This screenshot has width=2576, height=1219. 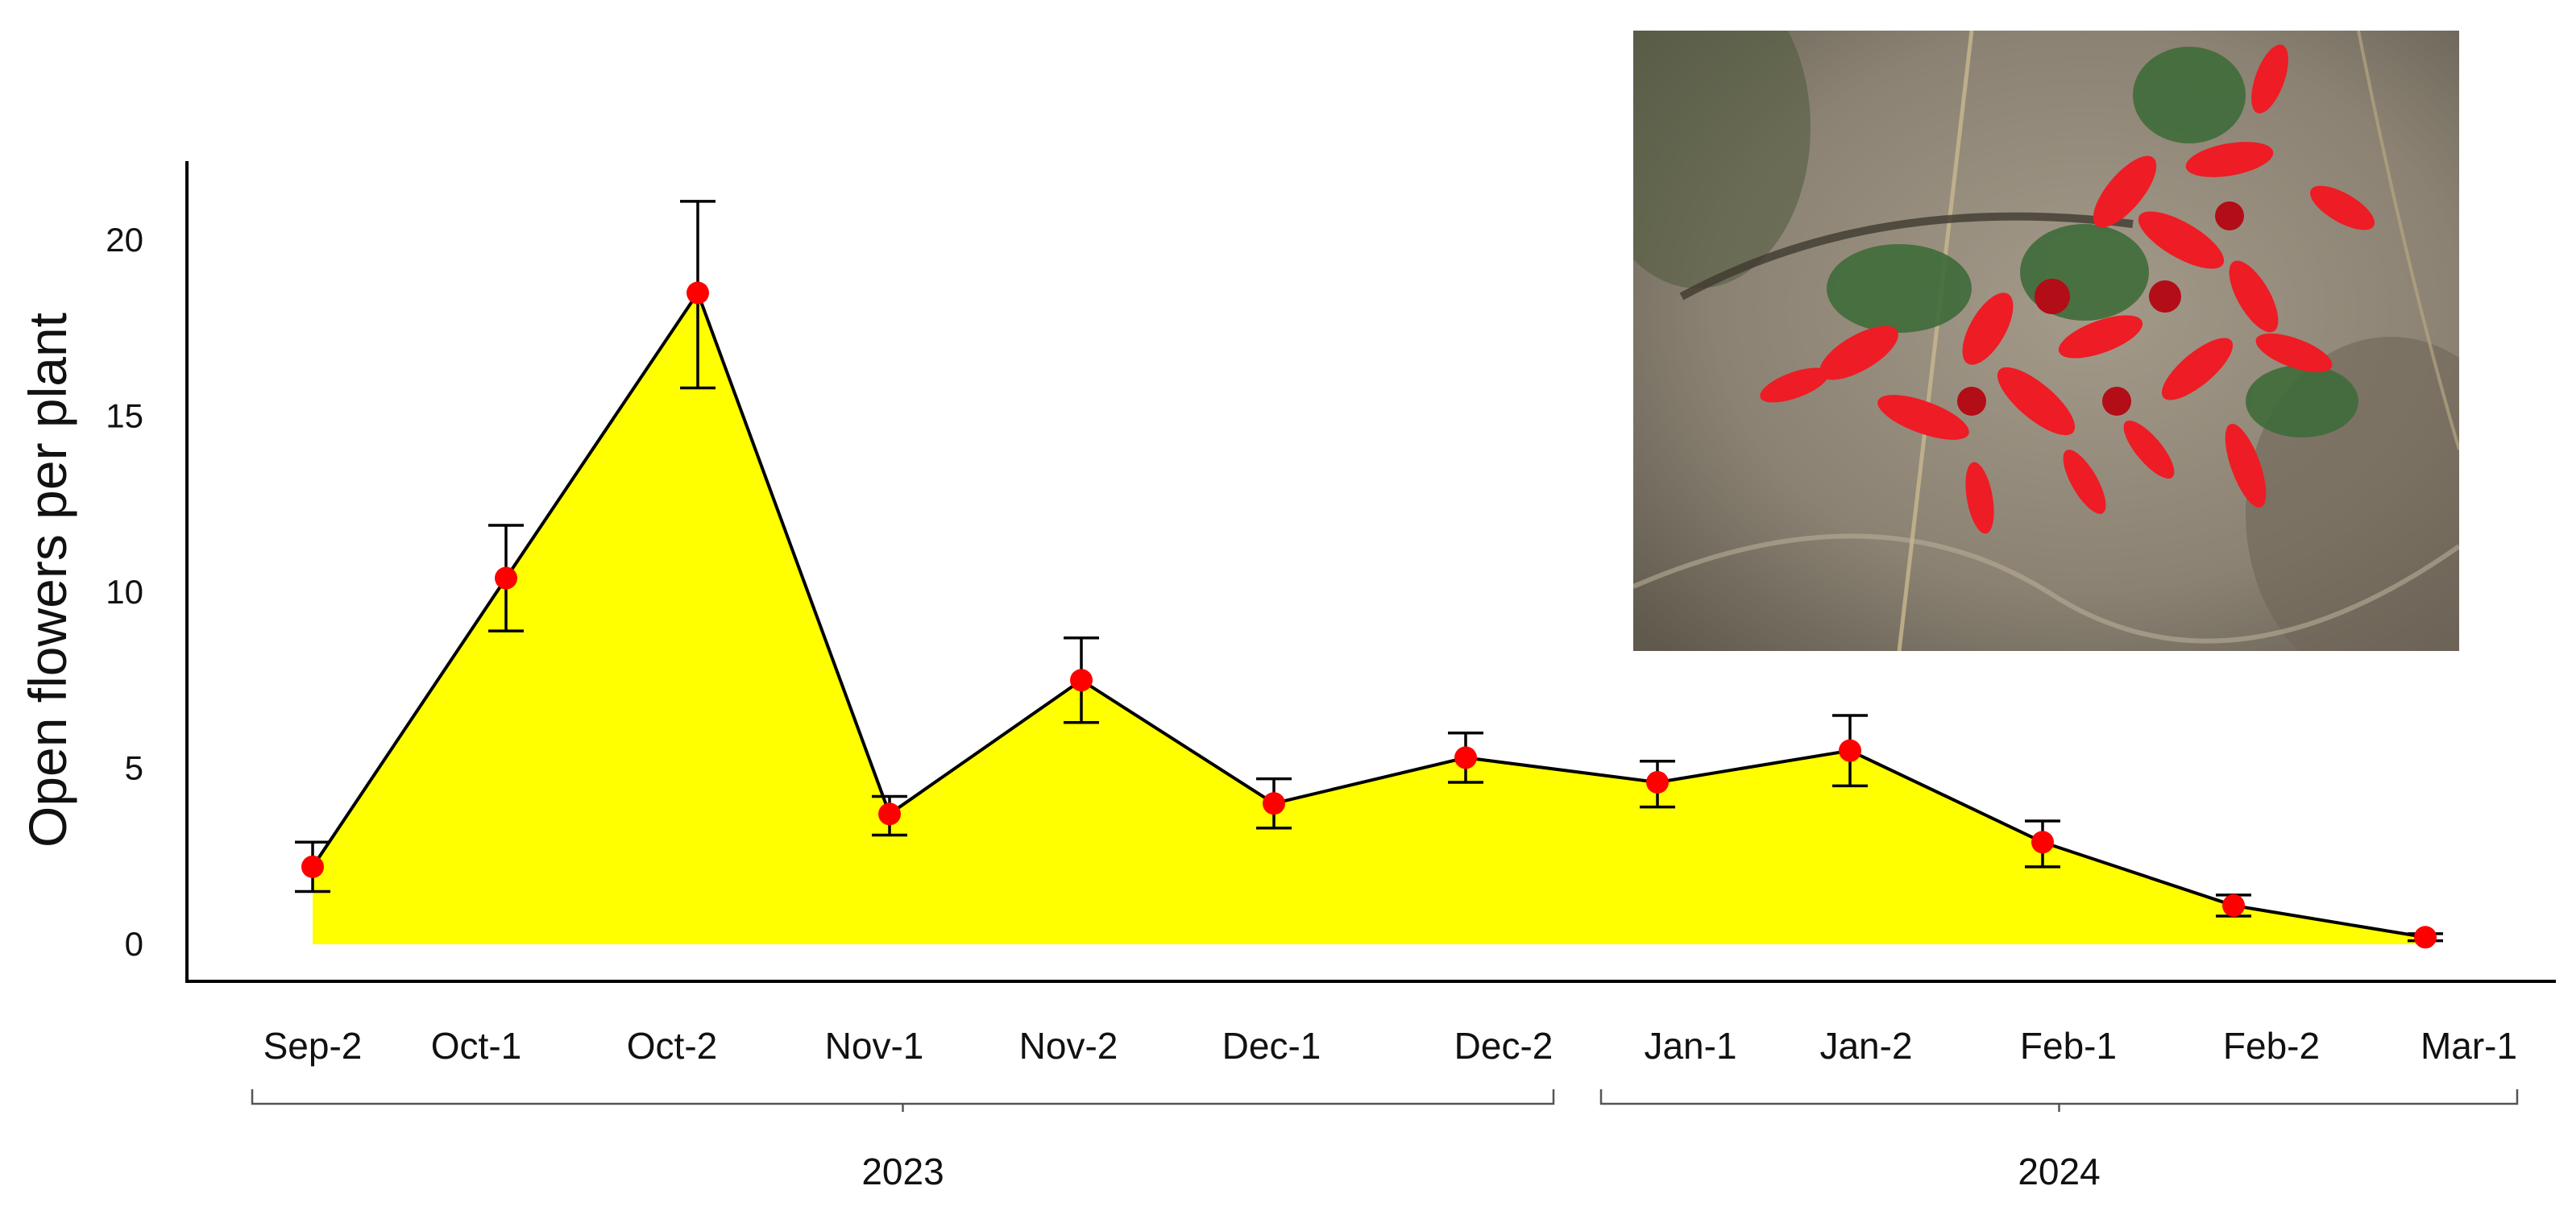 What do you see at coordinates (1503, 1046) in the screenshot?
I see `x-tick-label: Dec-2` at bounding box center [1503, 1046].